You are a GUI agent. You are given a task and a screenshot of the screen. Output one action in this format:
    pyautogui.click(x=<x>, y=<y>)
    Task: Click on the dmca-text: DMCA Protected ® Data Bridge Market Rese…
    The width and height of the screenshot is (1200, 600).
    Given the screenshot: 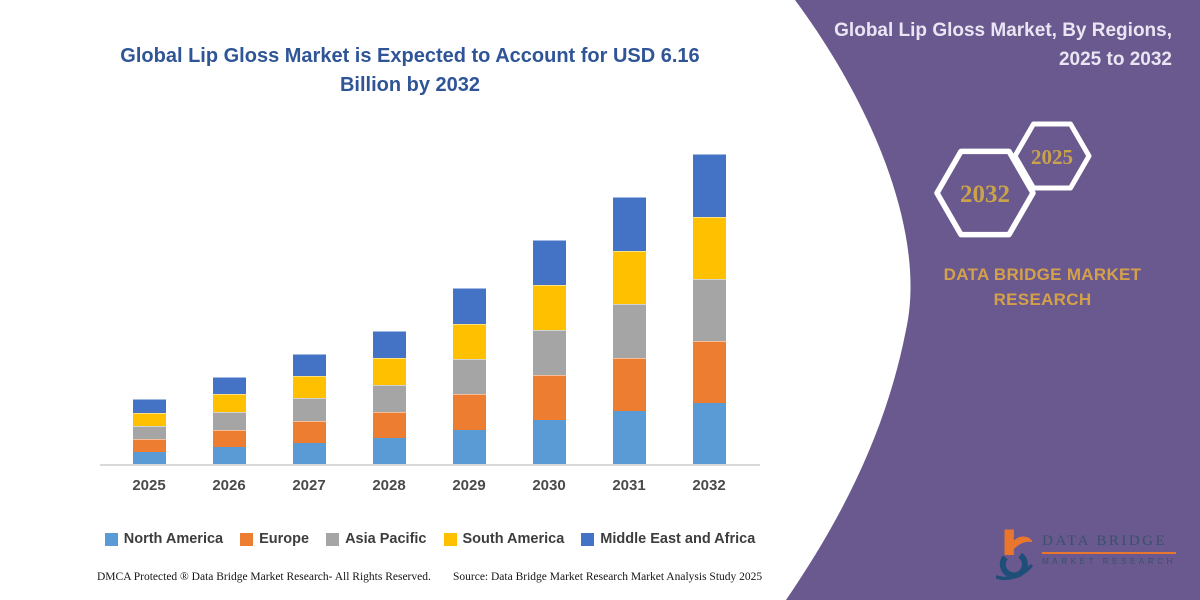 What is the action you would take?
    pyautogui.click(x=264, y=577)
    